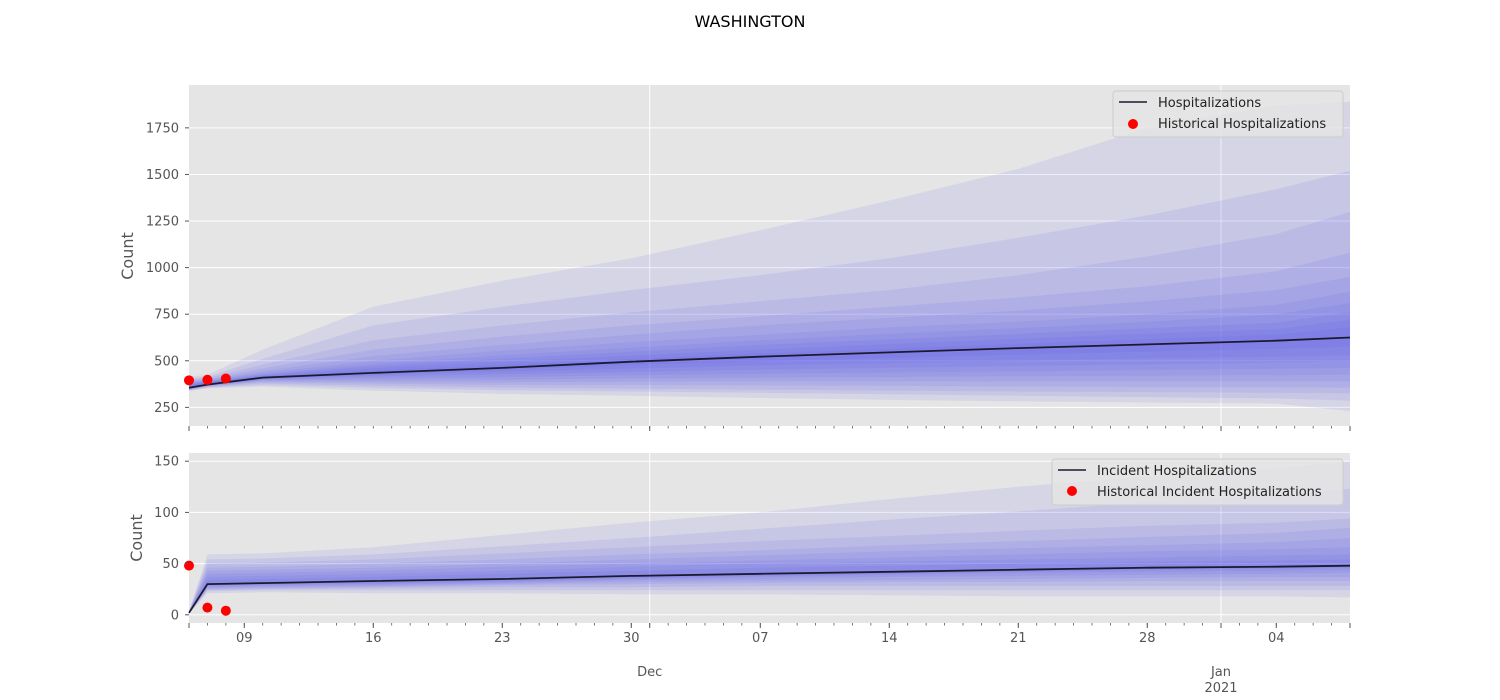  I want to click on x-day-tick-label: 09, so click(244, 638).